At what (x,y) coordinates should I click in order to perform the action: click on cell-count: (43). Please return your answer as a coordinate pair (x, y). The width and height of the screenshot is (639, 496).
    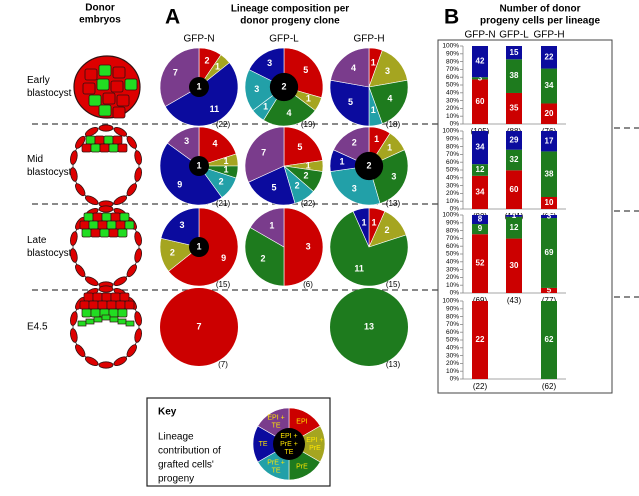
    Looking at the image, I should click on (514, 300).